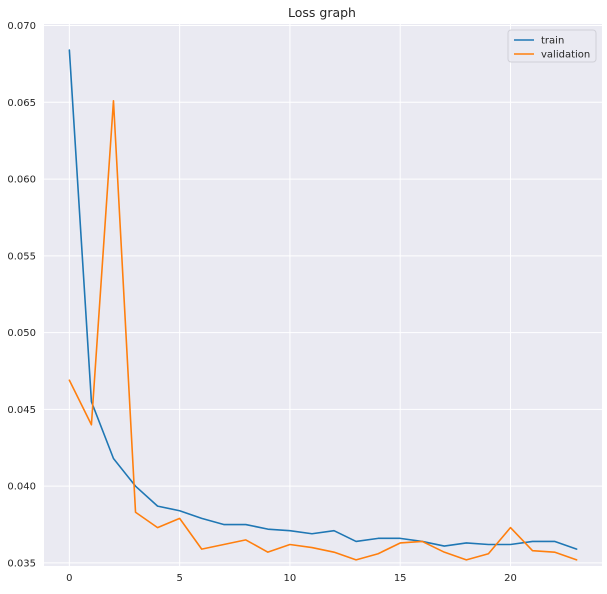 This screenshot has width=607, height=594. Describe the element at coordinates (21, 26) in the screenshot. I see `y-tick-label: 0.070` at that location.